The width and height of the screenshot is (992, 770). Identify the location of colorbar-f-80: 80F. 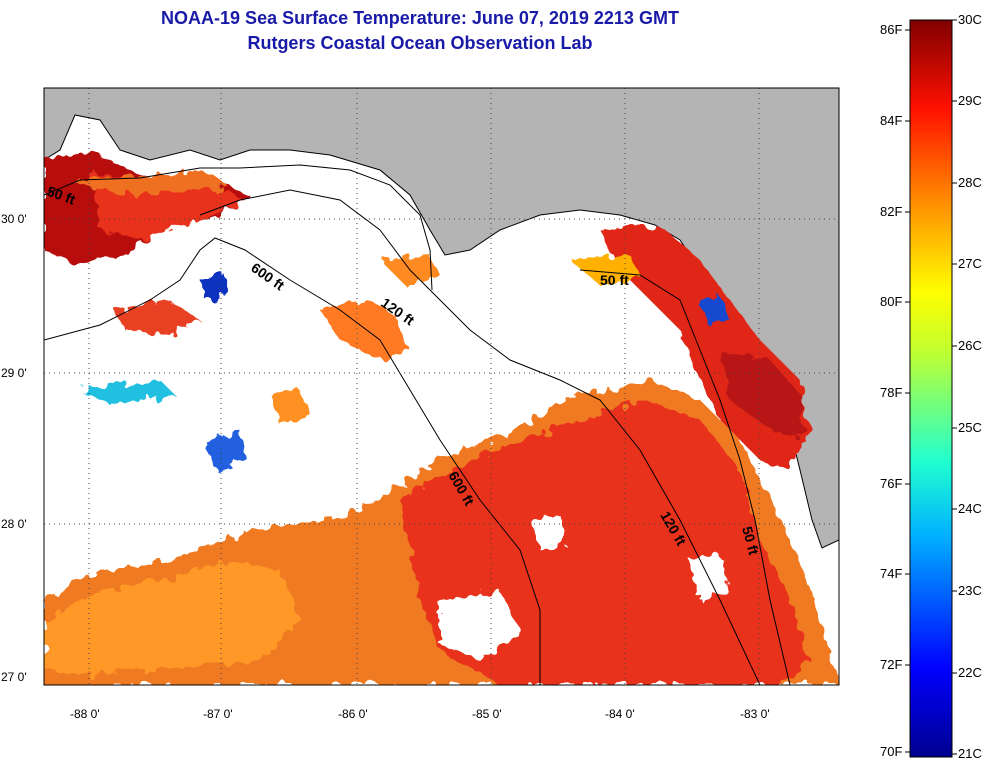
(891, 301).